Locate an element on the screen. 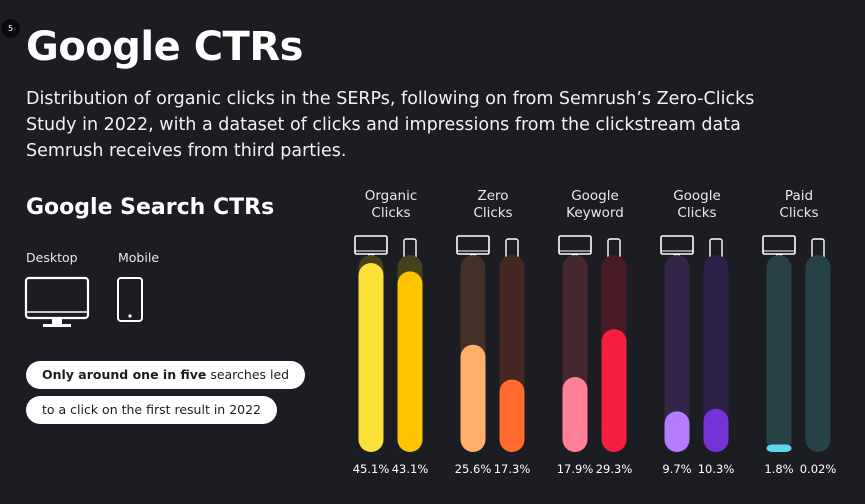 Image resolution: width=865 pixels, height=504 pixels. bar-google-keyword-desktop is located at coordinates (575, 414).